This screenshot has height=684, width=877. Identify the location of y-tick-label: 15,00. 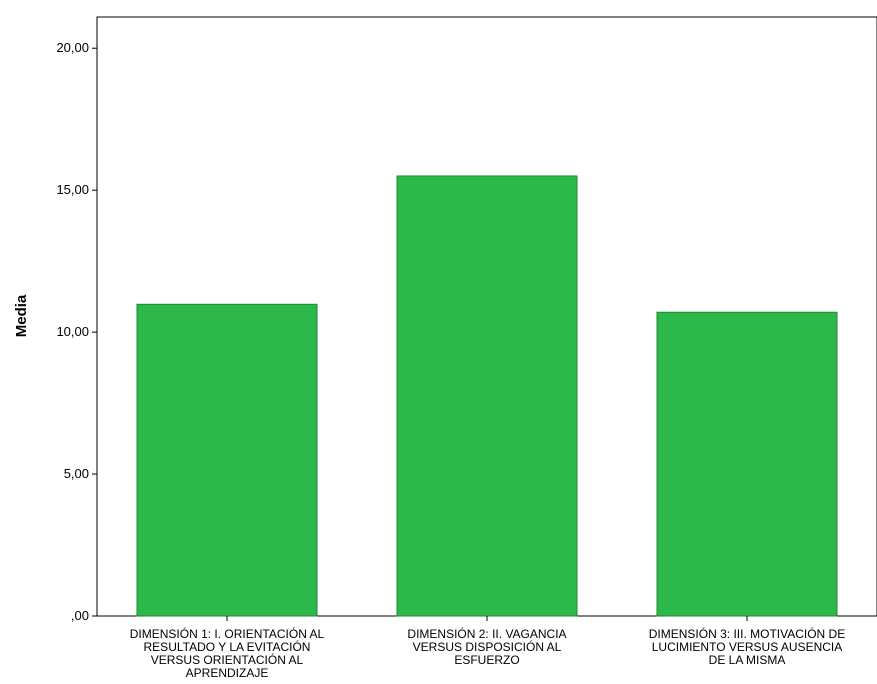
(72, 189).